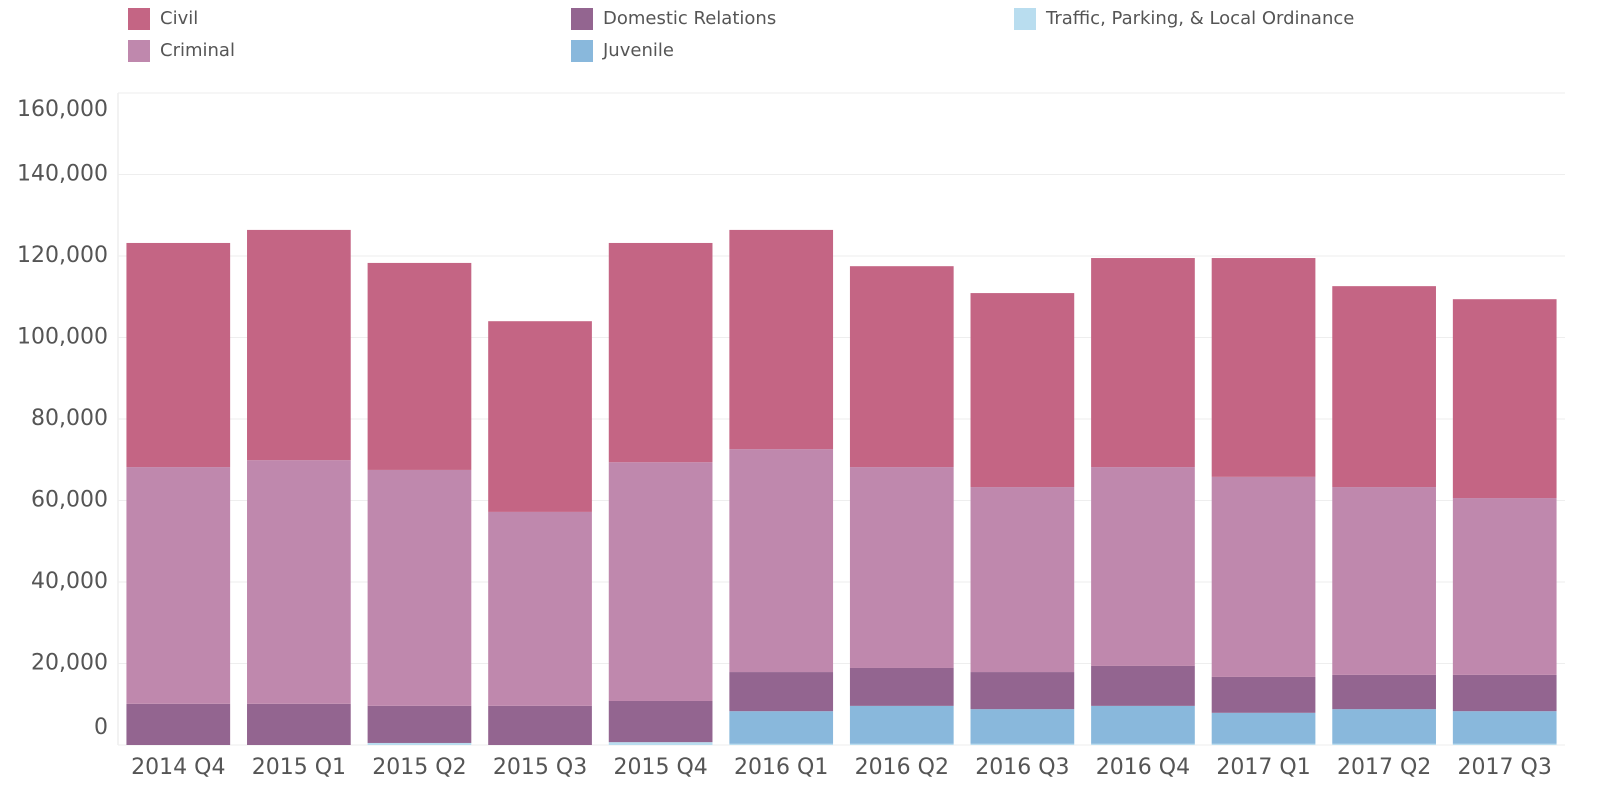  Describe the element at coordinates (419, 767) in the screenshot. I see `x-tick-label: 2015 Q2` at that location.